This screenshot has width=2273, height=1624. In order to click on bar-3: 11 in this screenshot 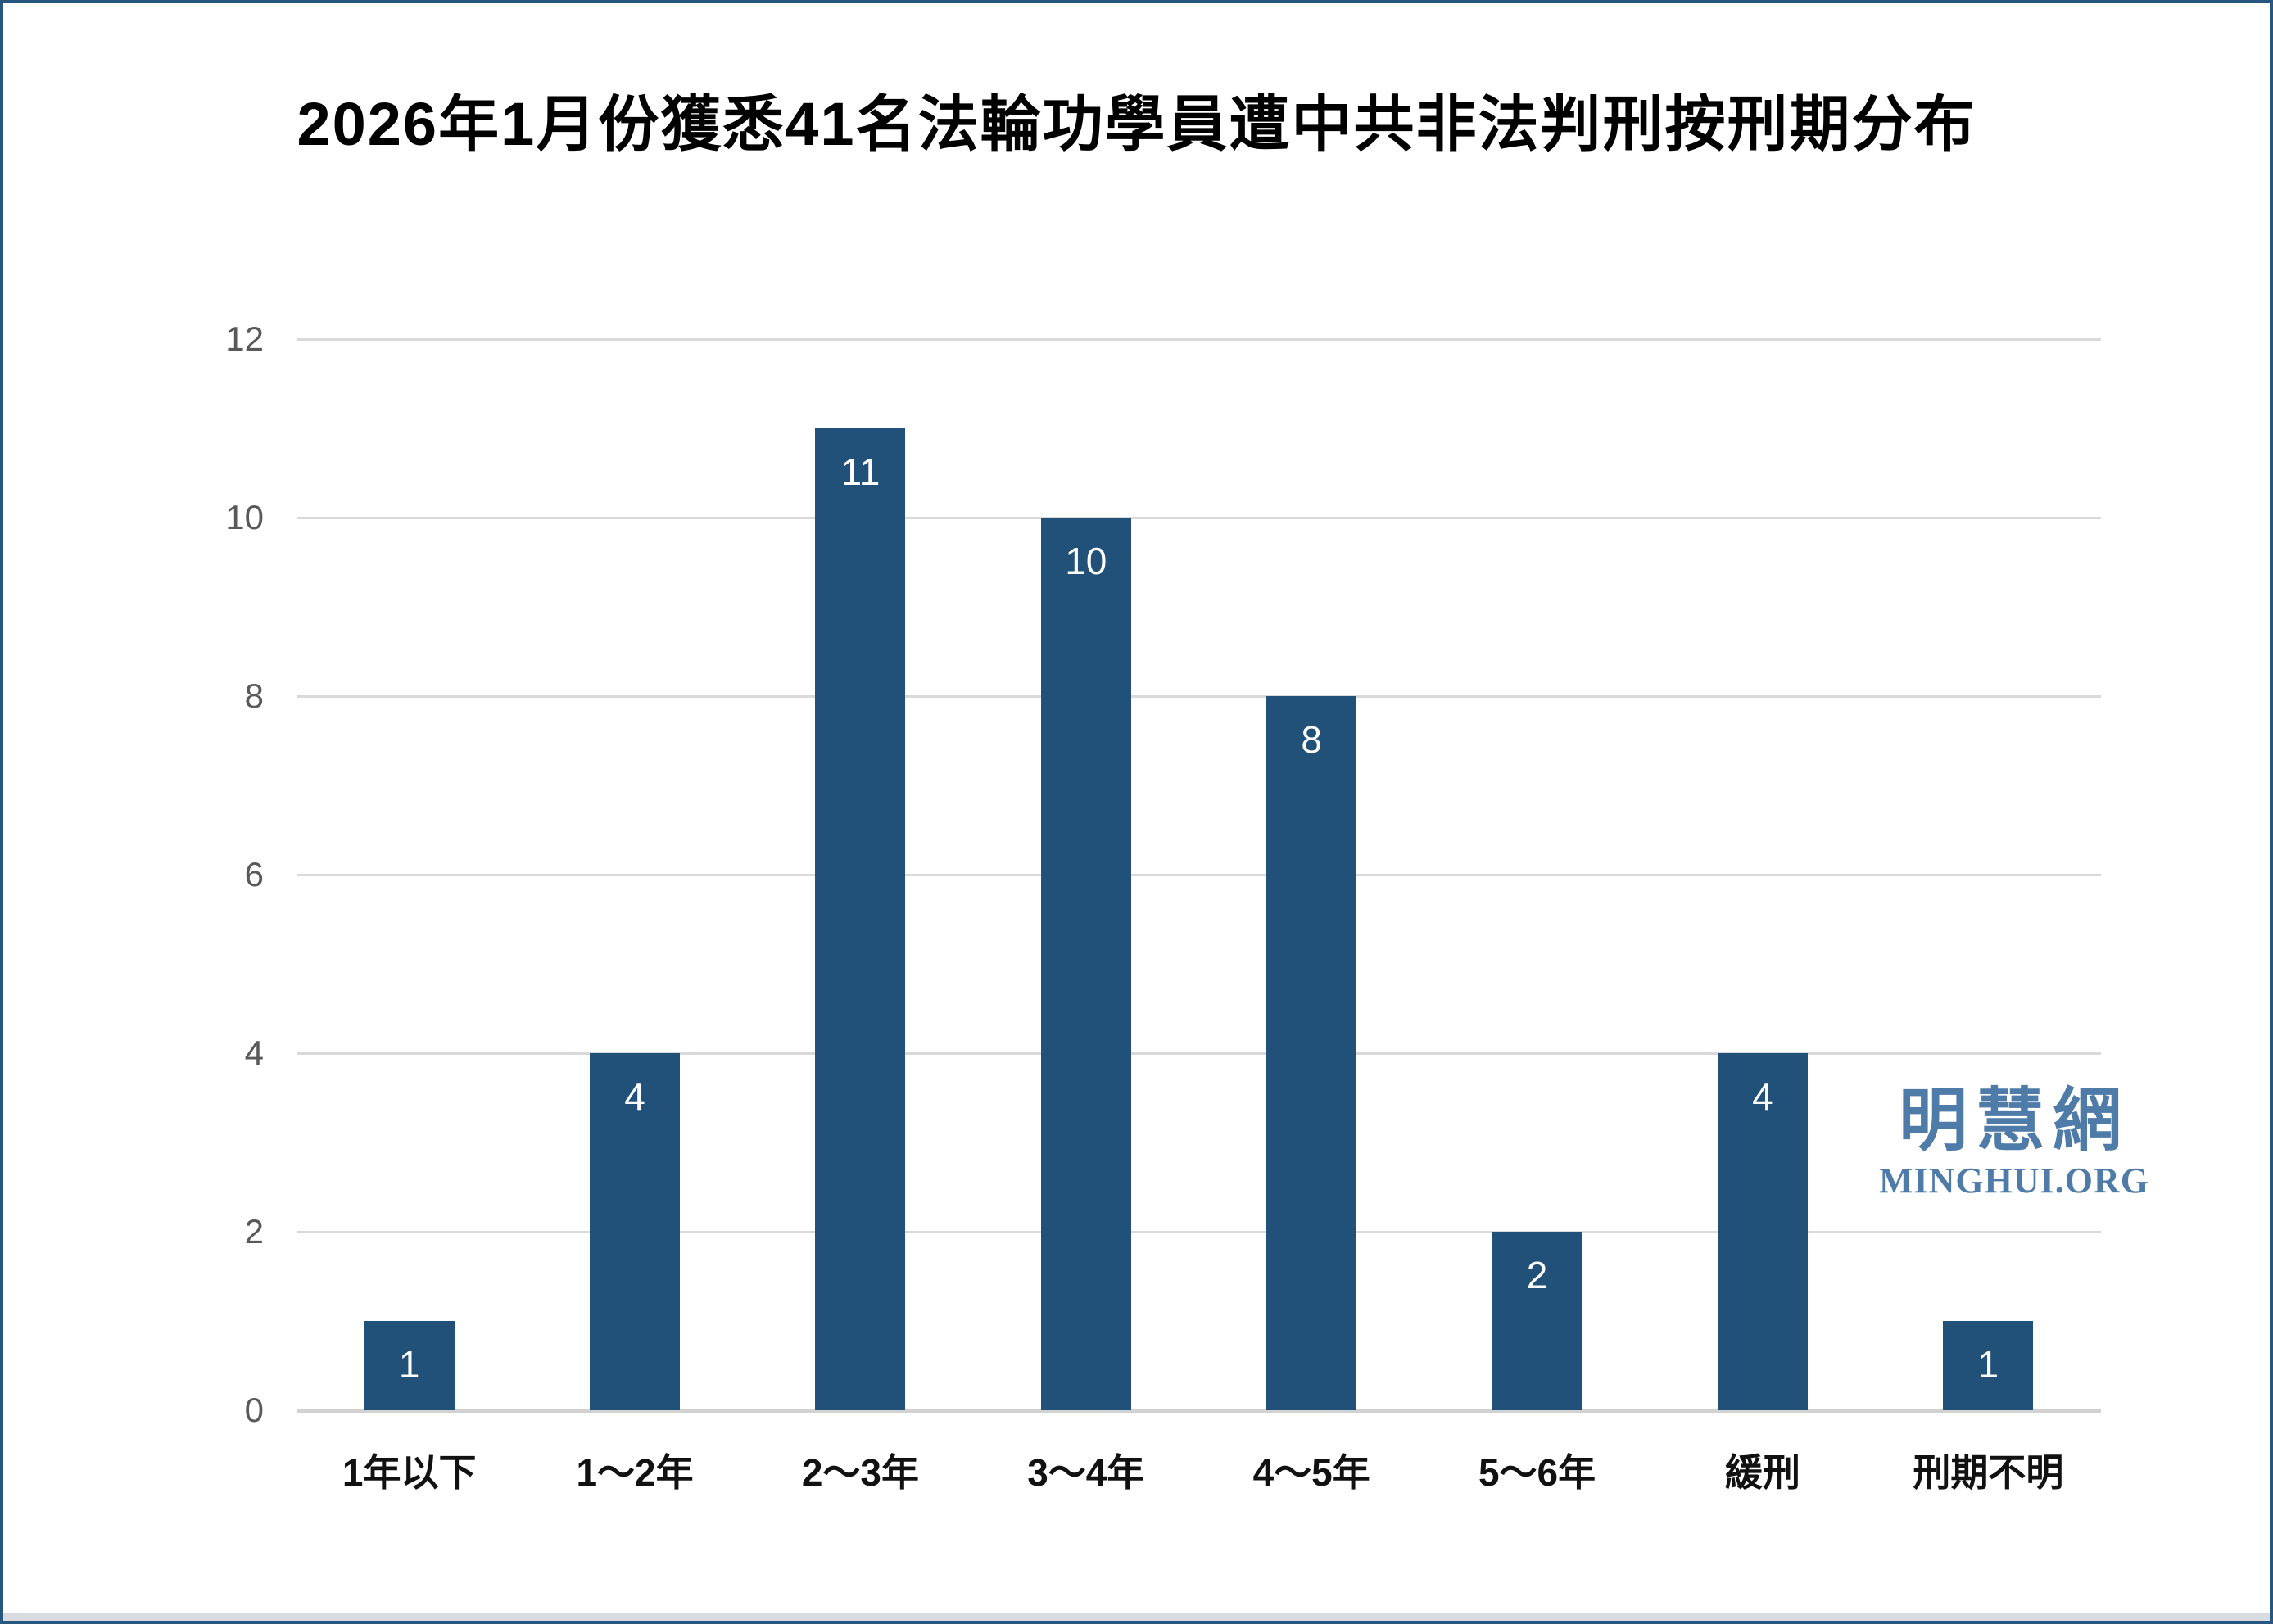, I will do `click(860, 919)`.